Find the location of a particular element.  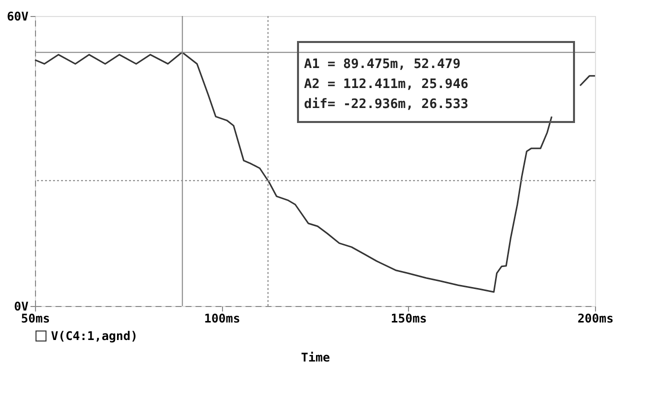

annotation: A2 = 112.411m, 25.946 is located at coordinates (386, 84).